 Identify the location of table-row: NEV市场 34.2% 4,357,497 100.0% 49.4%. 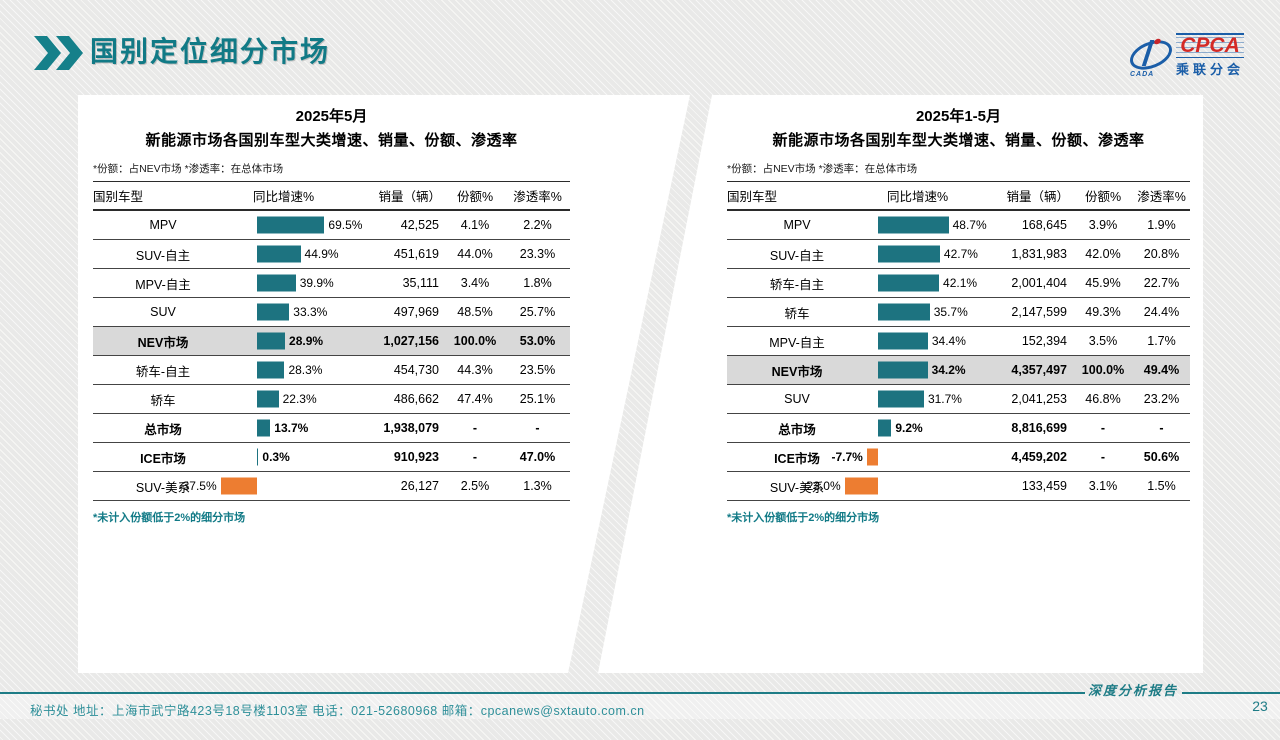
(958, 370).